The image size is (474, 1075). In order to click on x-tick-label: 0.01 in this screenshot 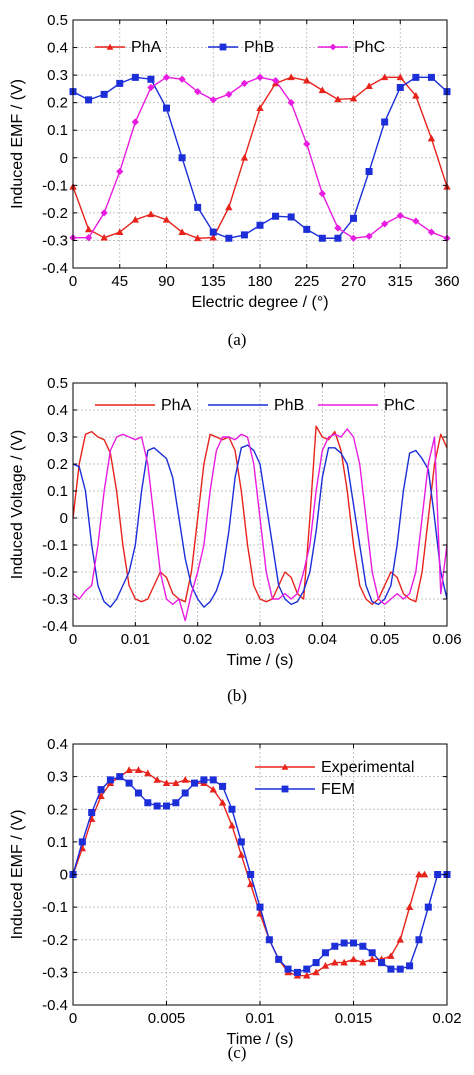, I will do `click(259, 1018)`.